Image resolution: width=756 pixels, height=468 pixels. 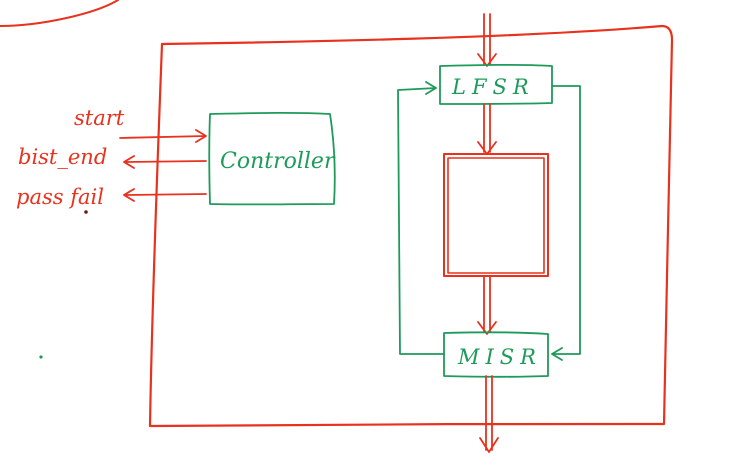 What do you see at coordinates (278, 161) in the screenshot?
I see `controller-label: Controller` at bounding box center [278, 161].